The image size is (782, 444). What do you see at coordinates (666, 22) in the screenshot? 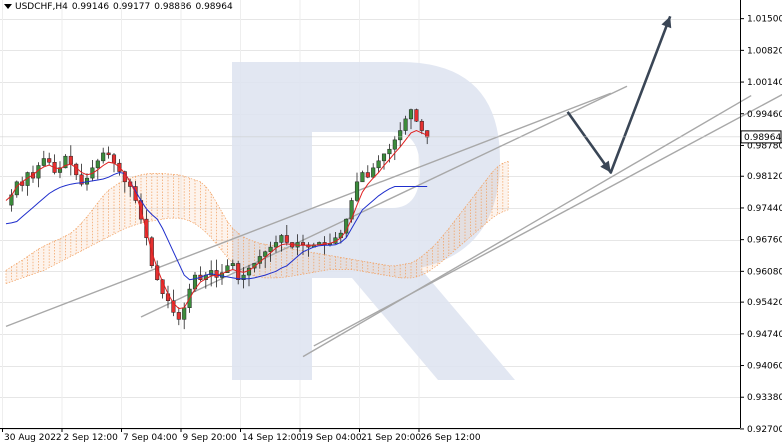
I see `forecast-arrow-head-up` at bounding box center [666, 22].